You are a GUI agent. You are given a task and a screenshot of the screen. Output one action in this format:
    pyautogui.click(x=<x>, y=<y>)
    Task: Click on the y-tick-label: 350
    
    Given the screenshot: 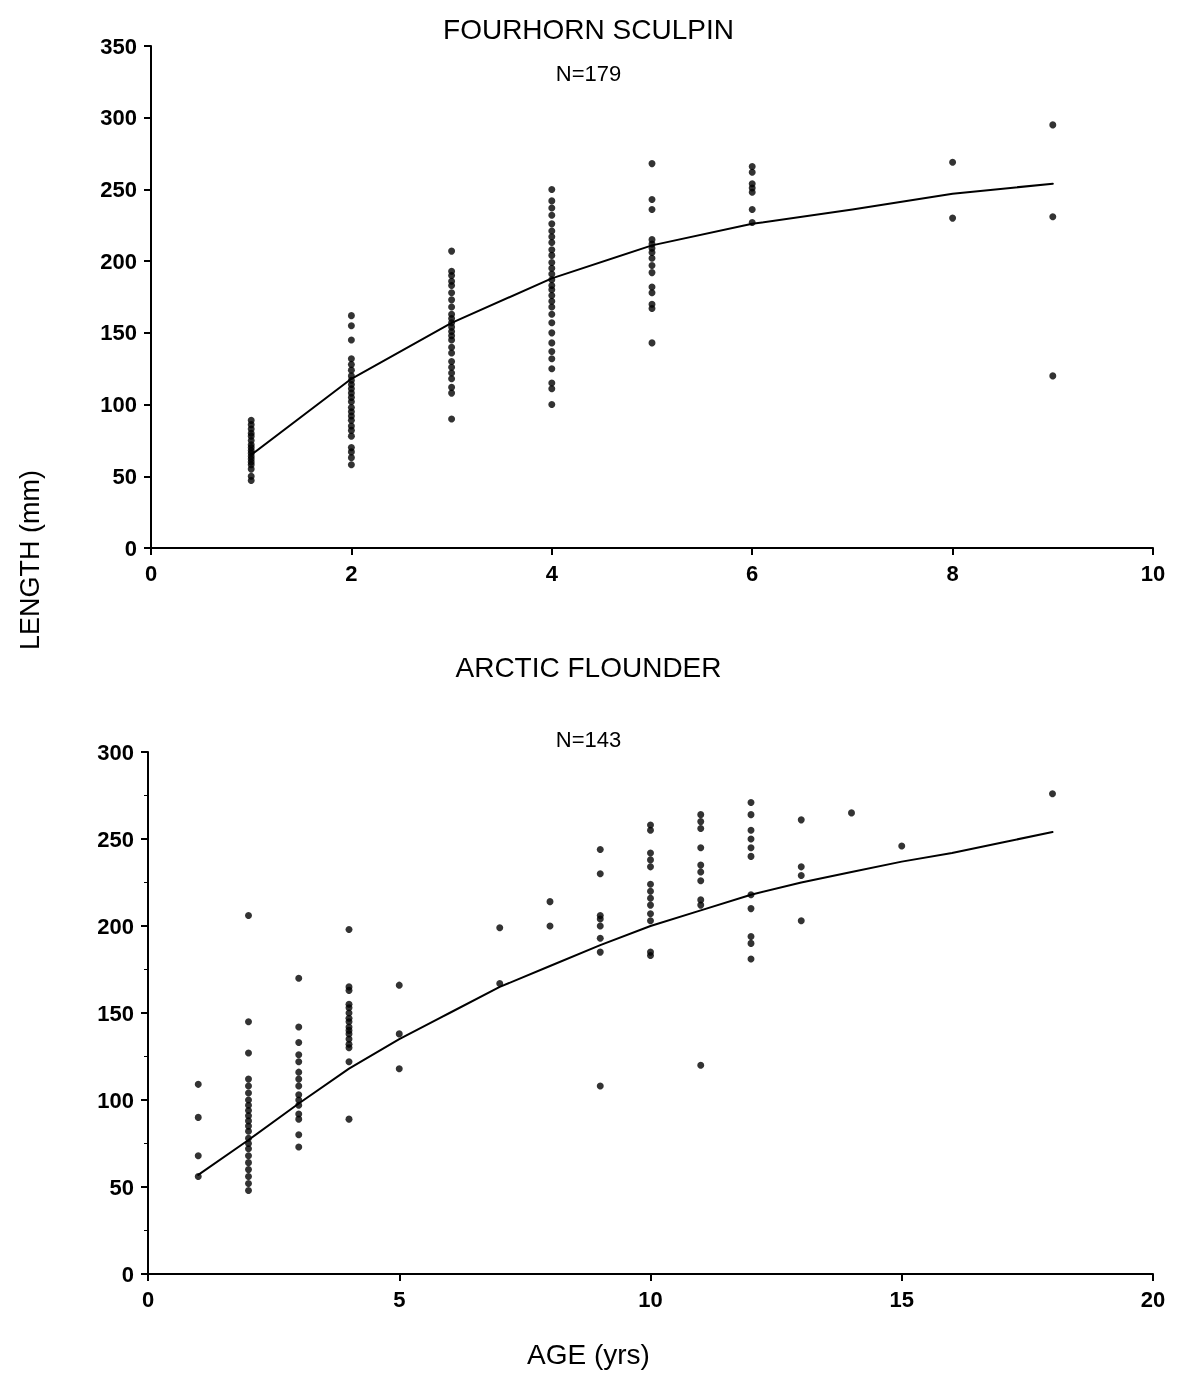 What is the action you would take?
    pyautogui.click(x=118, y=46)
    